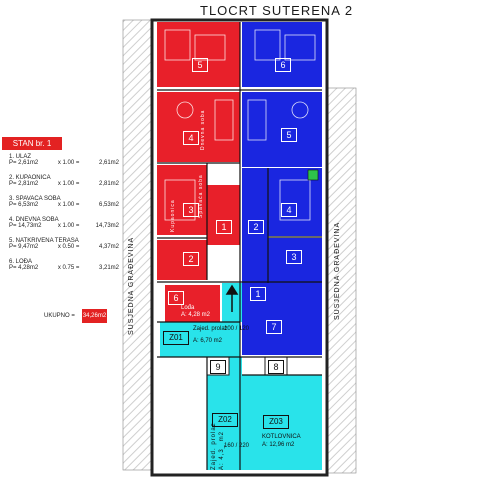  I want to click on room-number: 8, so click(276, 367).